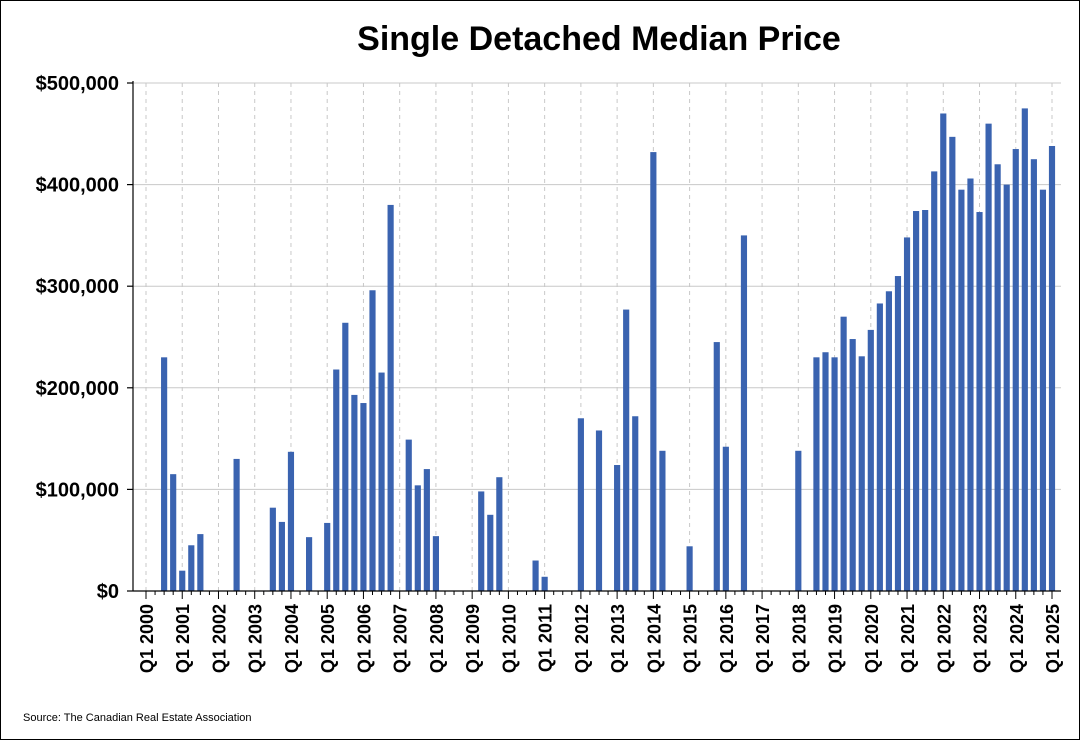  What do you see at coordinates (77, 186) in the screenshot?
I see `y-tick-label: $400,000` at bounding box center [77, 186].